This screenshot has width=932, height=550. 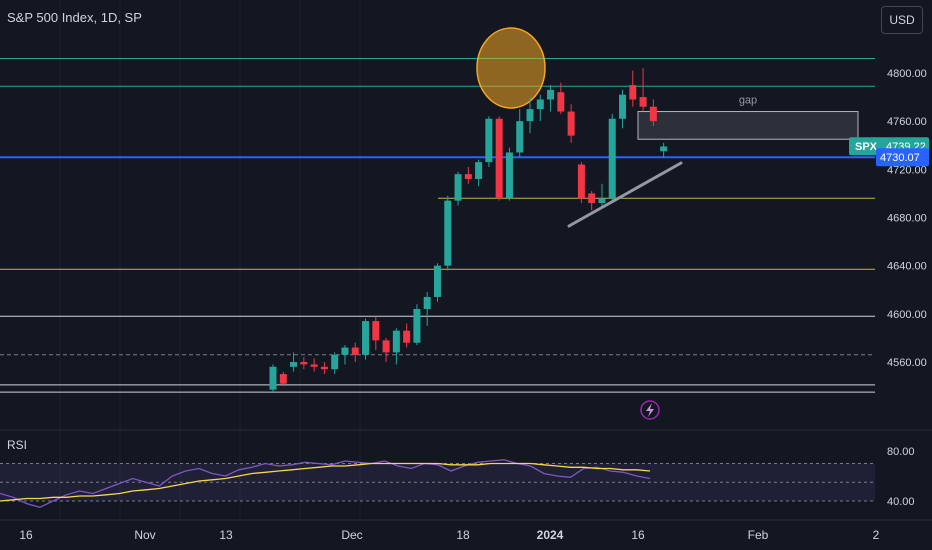 I want to click on price-tick-label-0: 4560.00, so click(x=907, y=363).